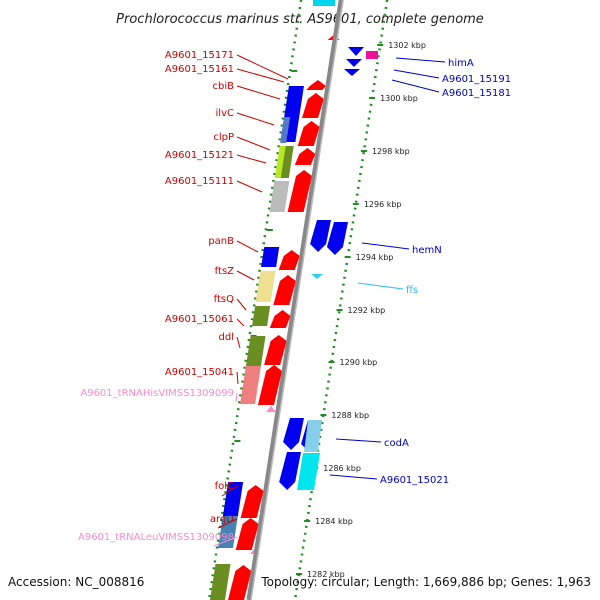 The height and width of the screenshot is (600, 600). Describe the element at coordinates (224, 86) in the screenshot. I see `gene-label-left: cbiB` at that location.